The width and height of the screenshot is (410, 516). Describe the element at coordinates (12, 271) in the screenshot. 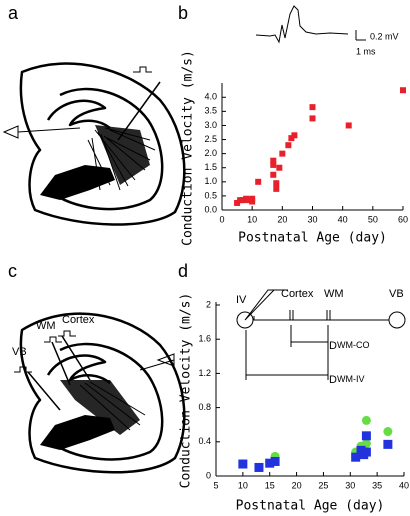

I see `panel-label: c` at that location.